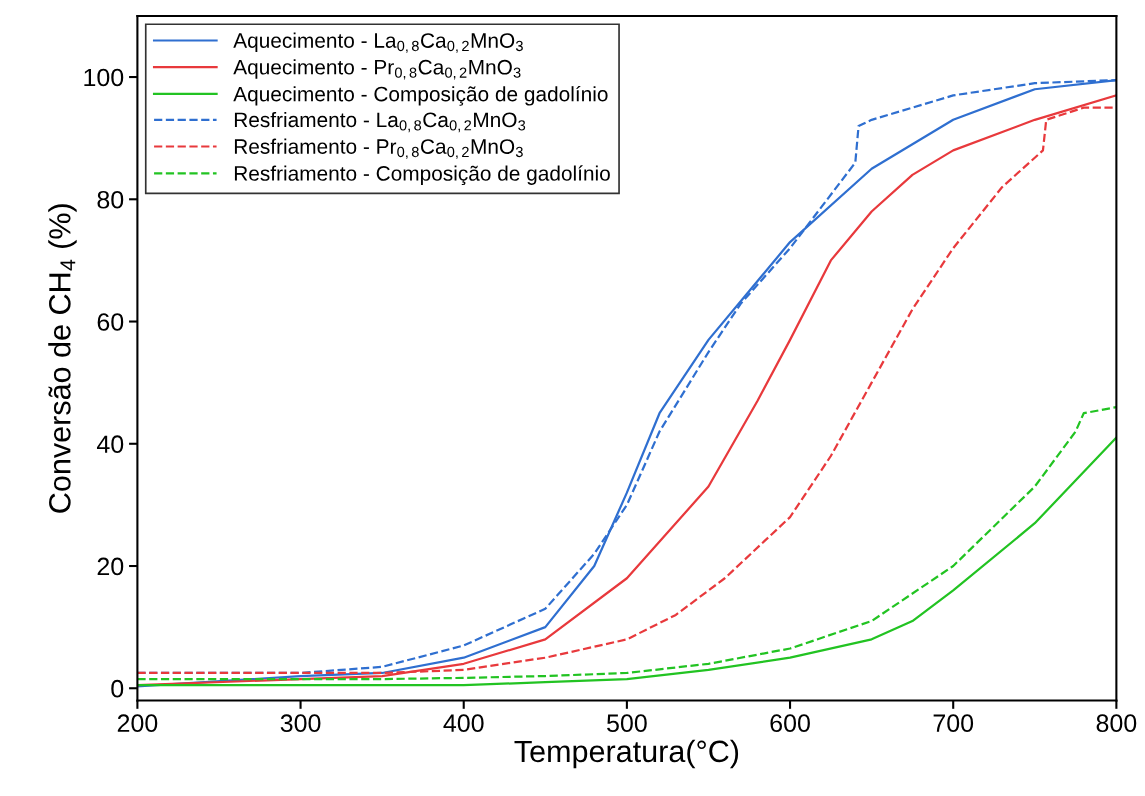 The image size is (1145, 796). Describe the element at coordinates (110, 566) in the screenshot. I see `y-tick-label: 20` at that location.